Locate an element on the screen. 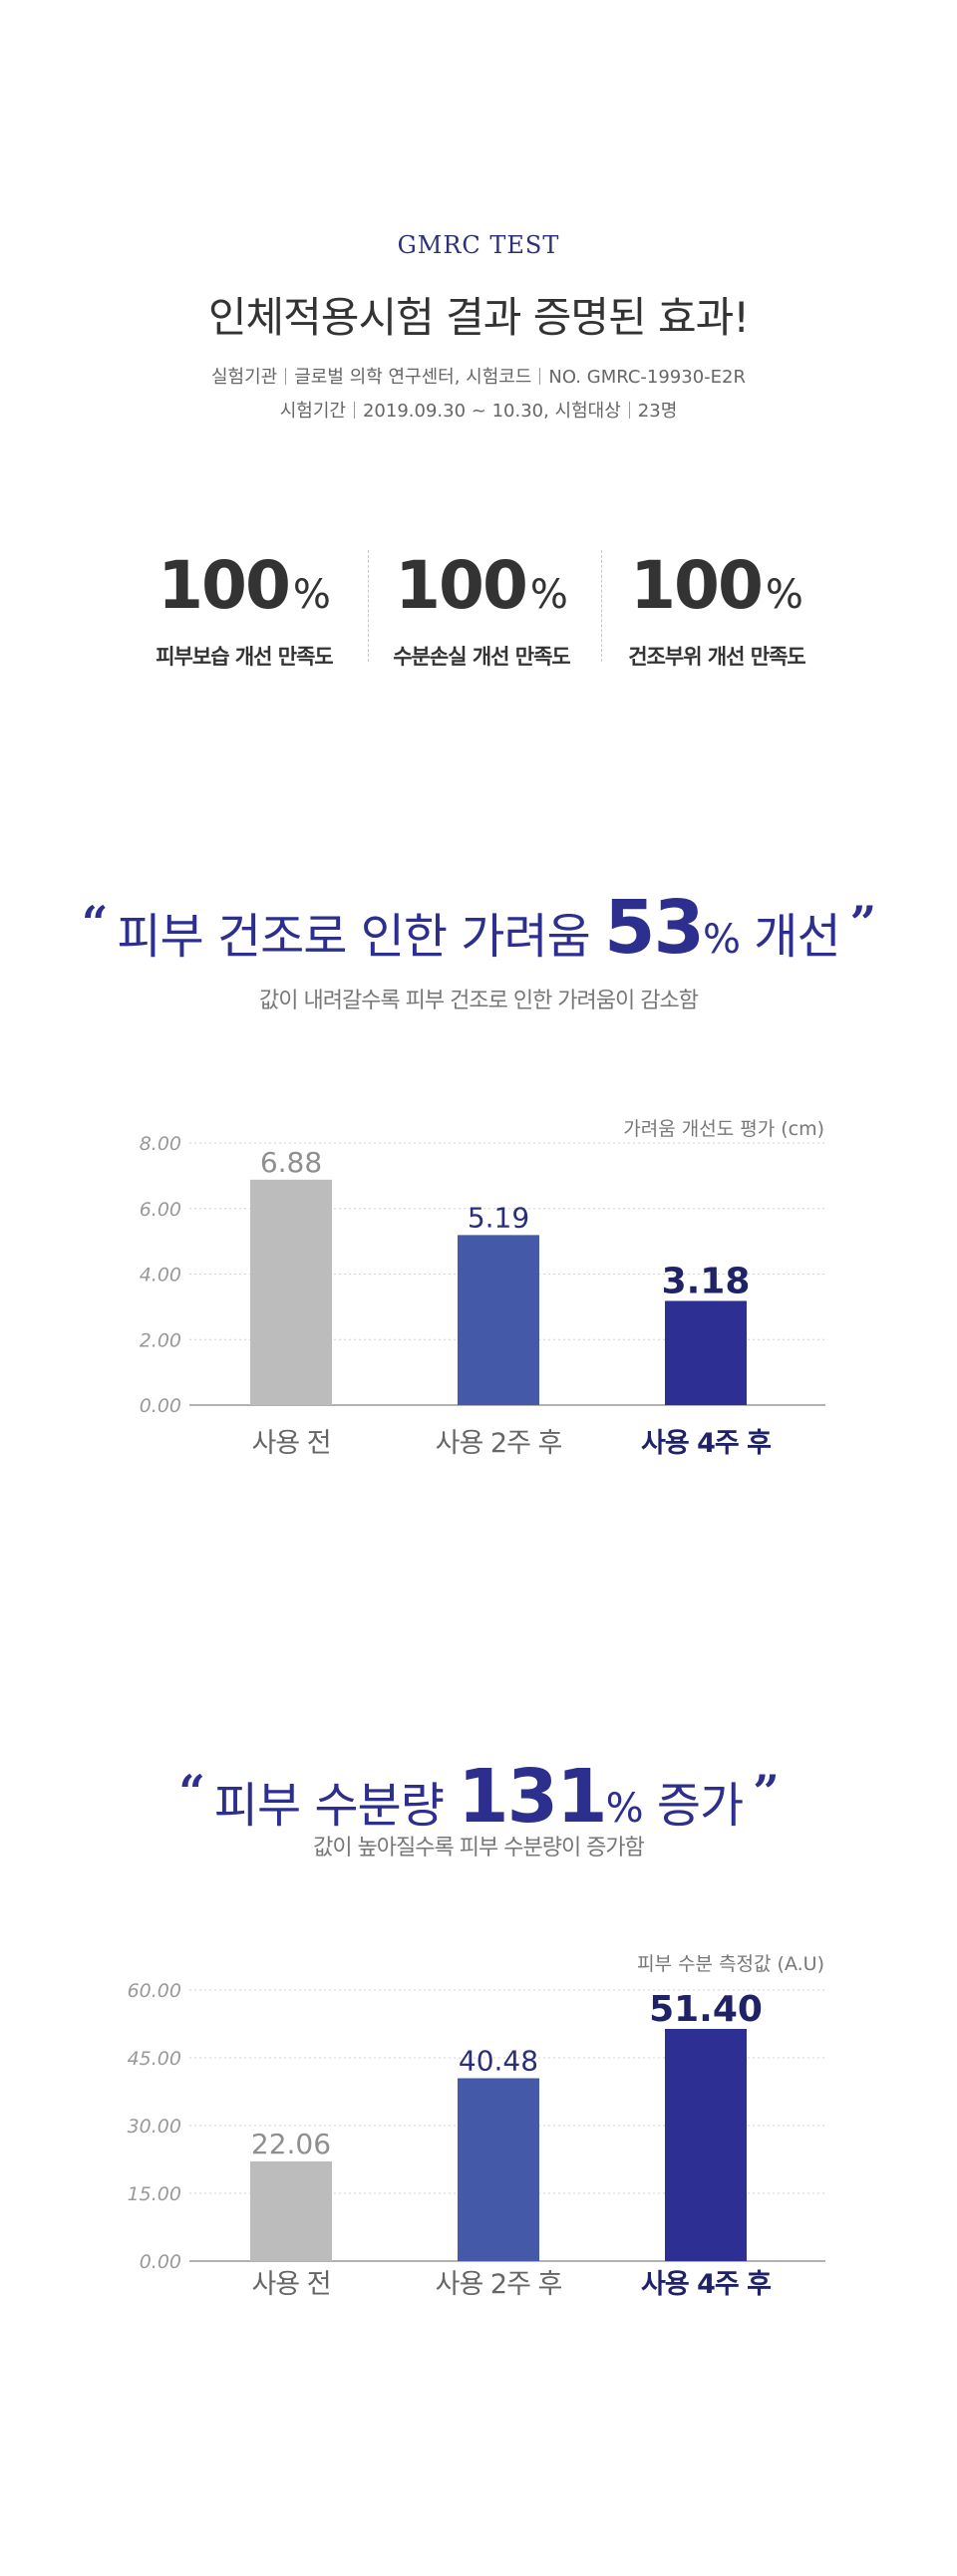  info-label-period: 시험기간 is located at coordinates (312, 411).